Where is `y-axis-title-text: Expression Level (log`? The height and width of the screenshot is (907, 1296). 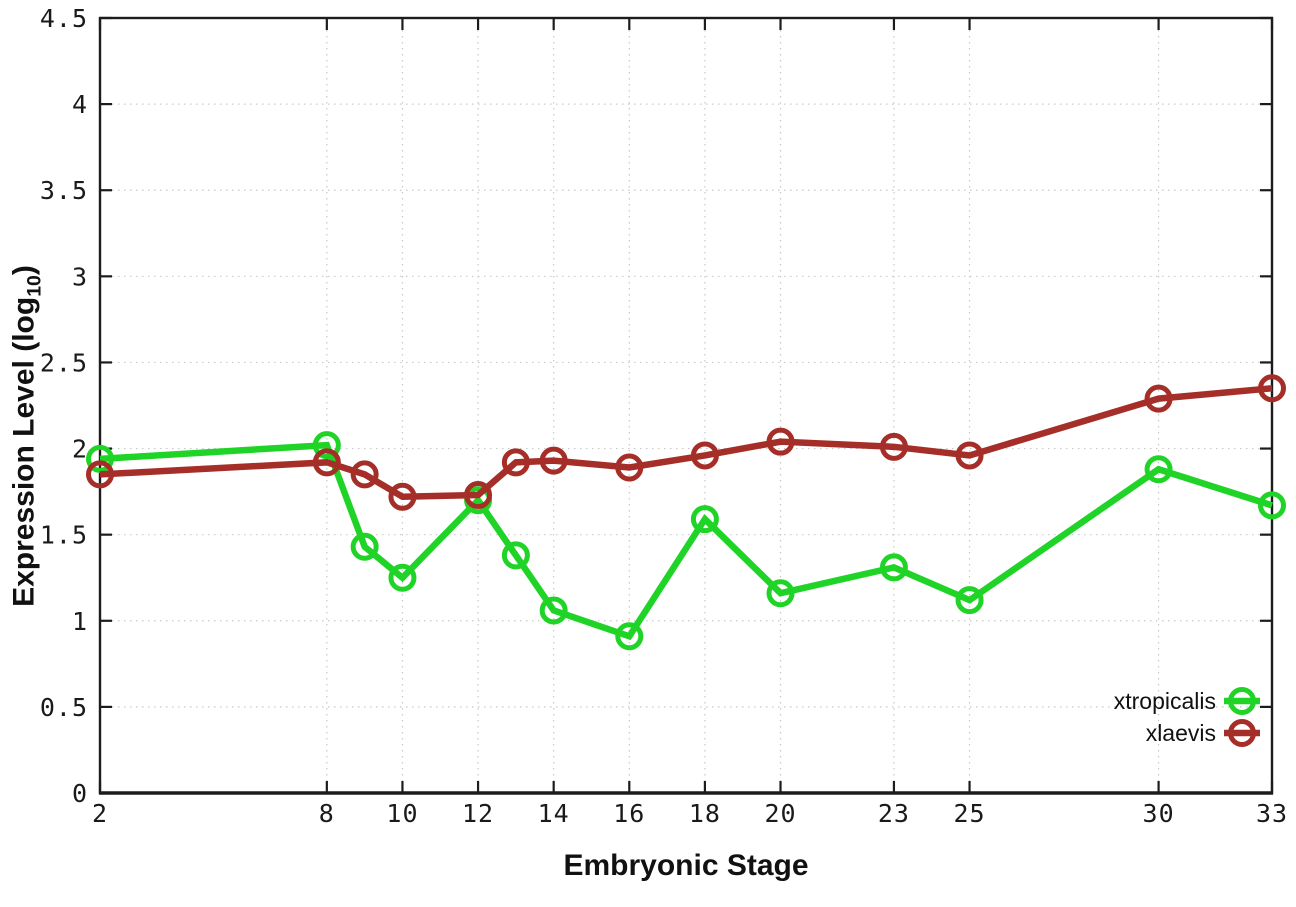 y-axis-title-text: Expression Level (log is located at coordinates (24, 451).